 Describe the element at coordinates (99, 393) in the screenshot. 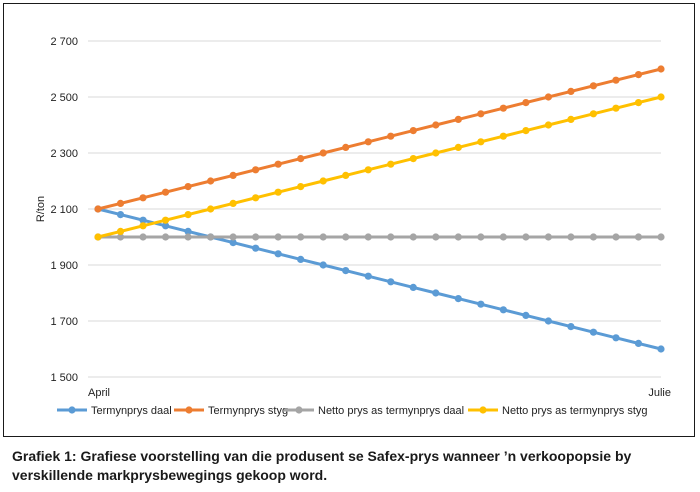

I see `x-tick-label: April` at that location.